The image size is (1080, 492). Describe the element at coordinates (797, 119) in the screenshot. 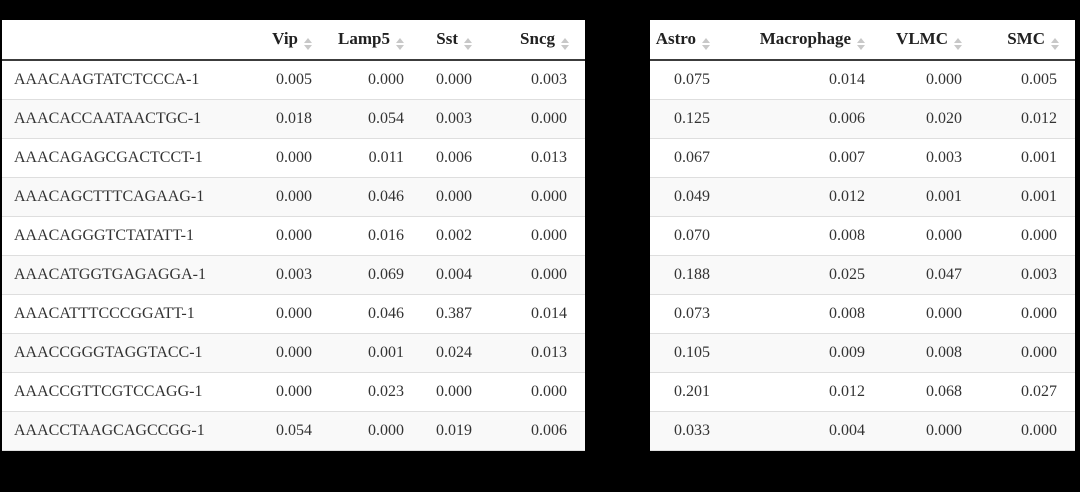

I see `value-cell-macrophage: 0.006` at that location.